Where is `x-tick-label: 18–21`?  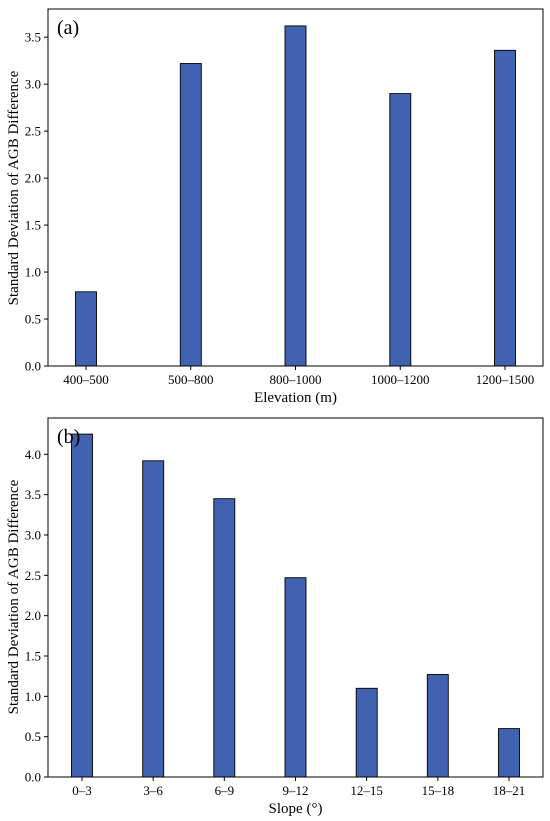
x-tick-label: 18–21 is located at coordinates (509, 790).